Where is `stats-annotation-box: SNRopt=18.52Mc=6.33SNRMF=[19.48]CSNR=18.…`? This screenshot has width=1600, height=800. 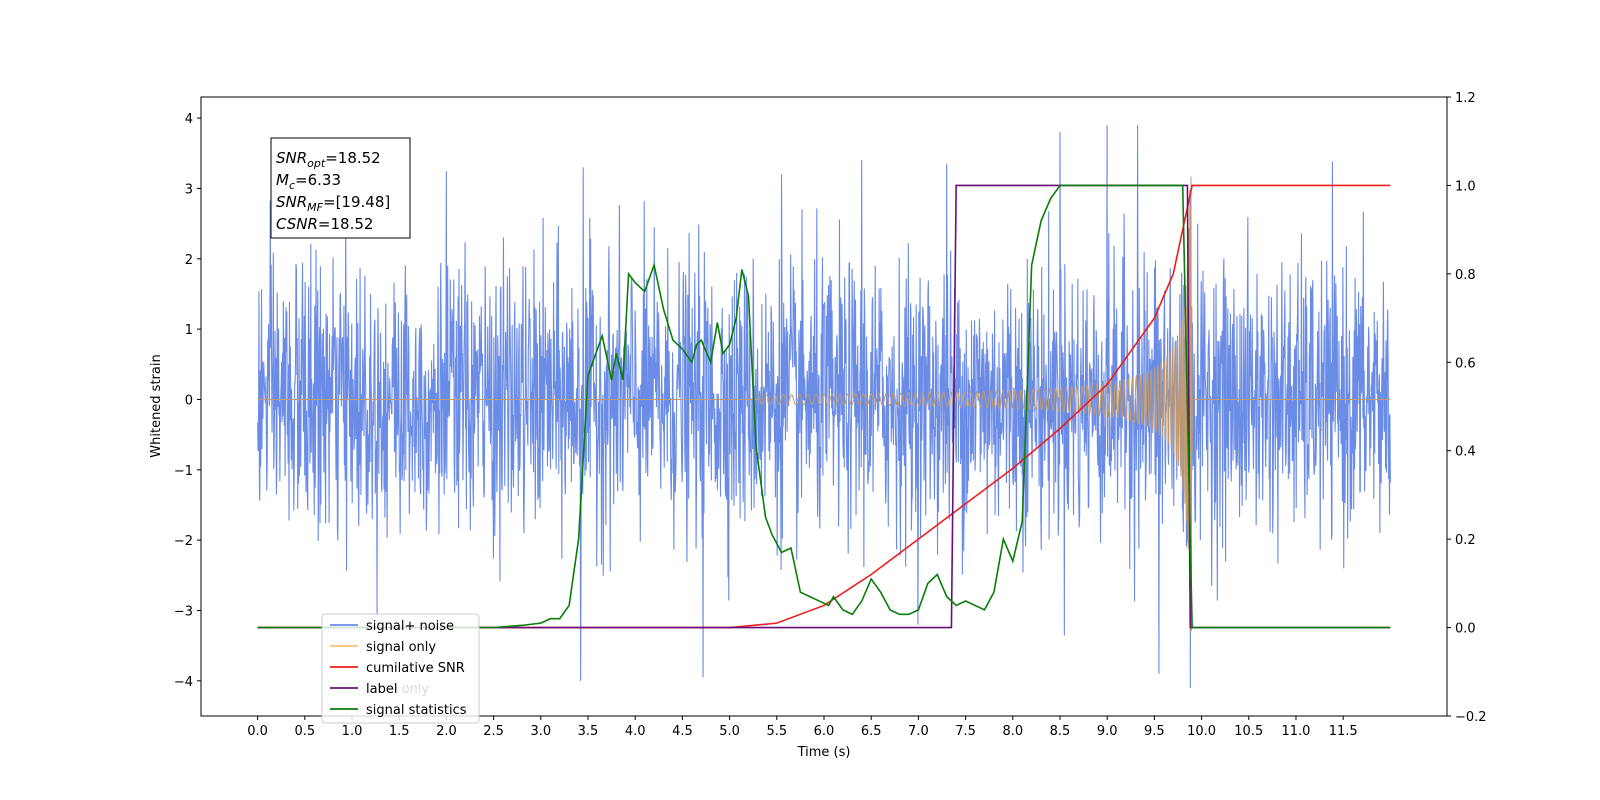
stats-annotation-box: SNRopt=18.52Mc=6.33SNRMF=[19.48]CSNR=18.… is located at coordinates (340, 188).